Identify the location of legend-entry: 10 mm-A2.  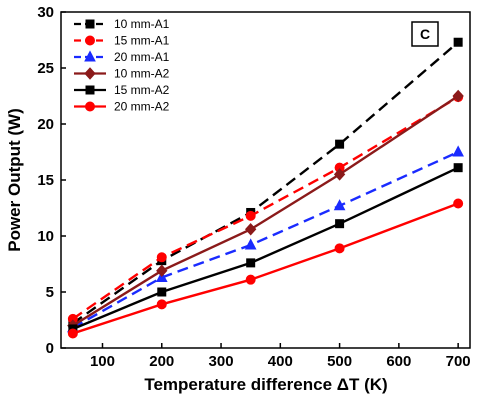
(122, 74).